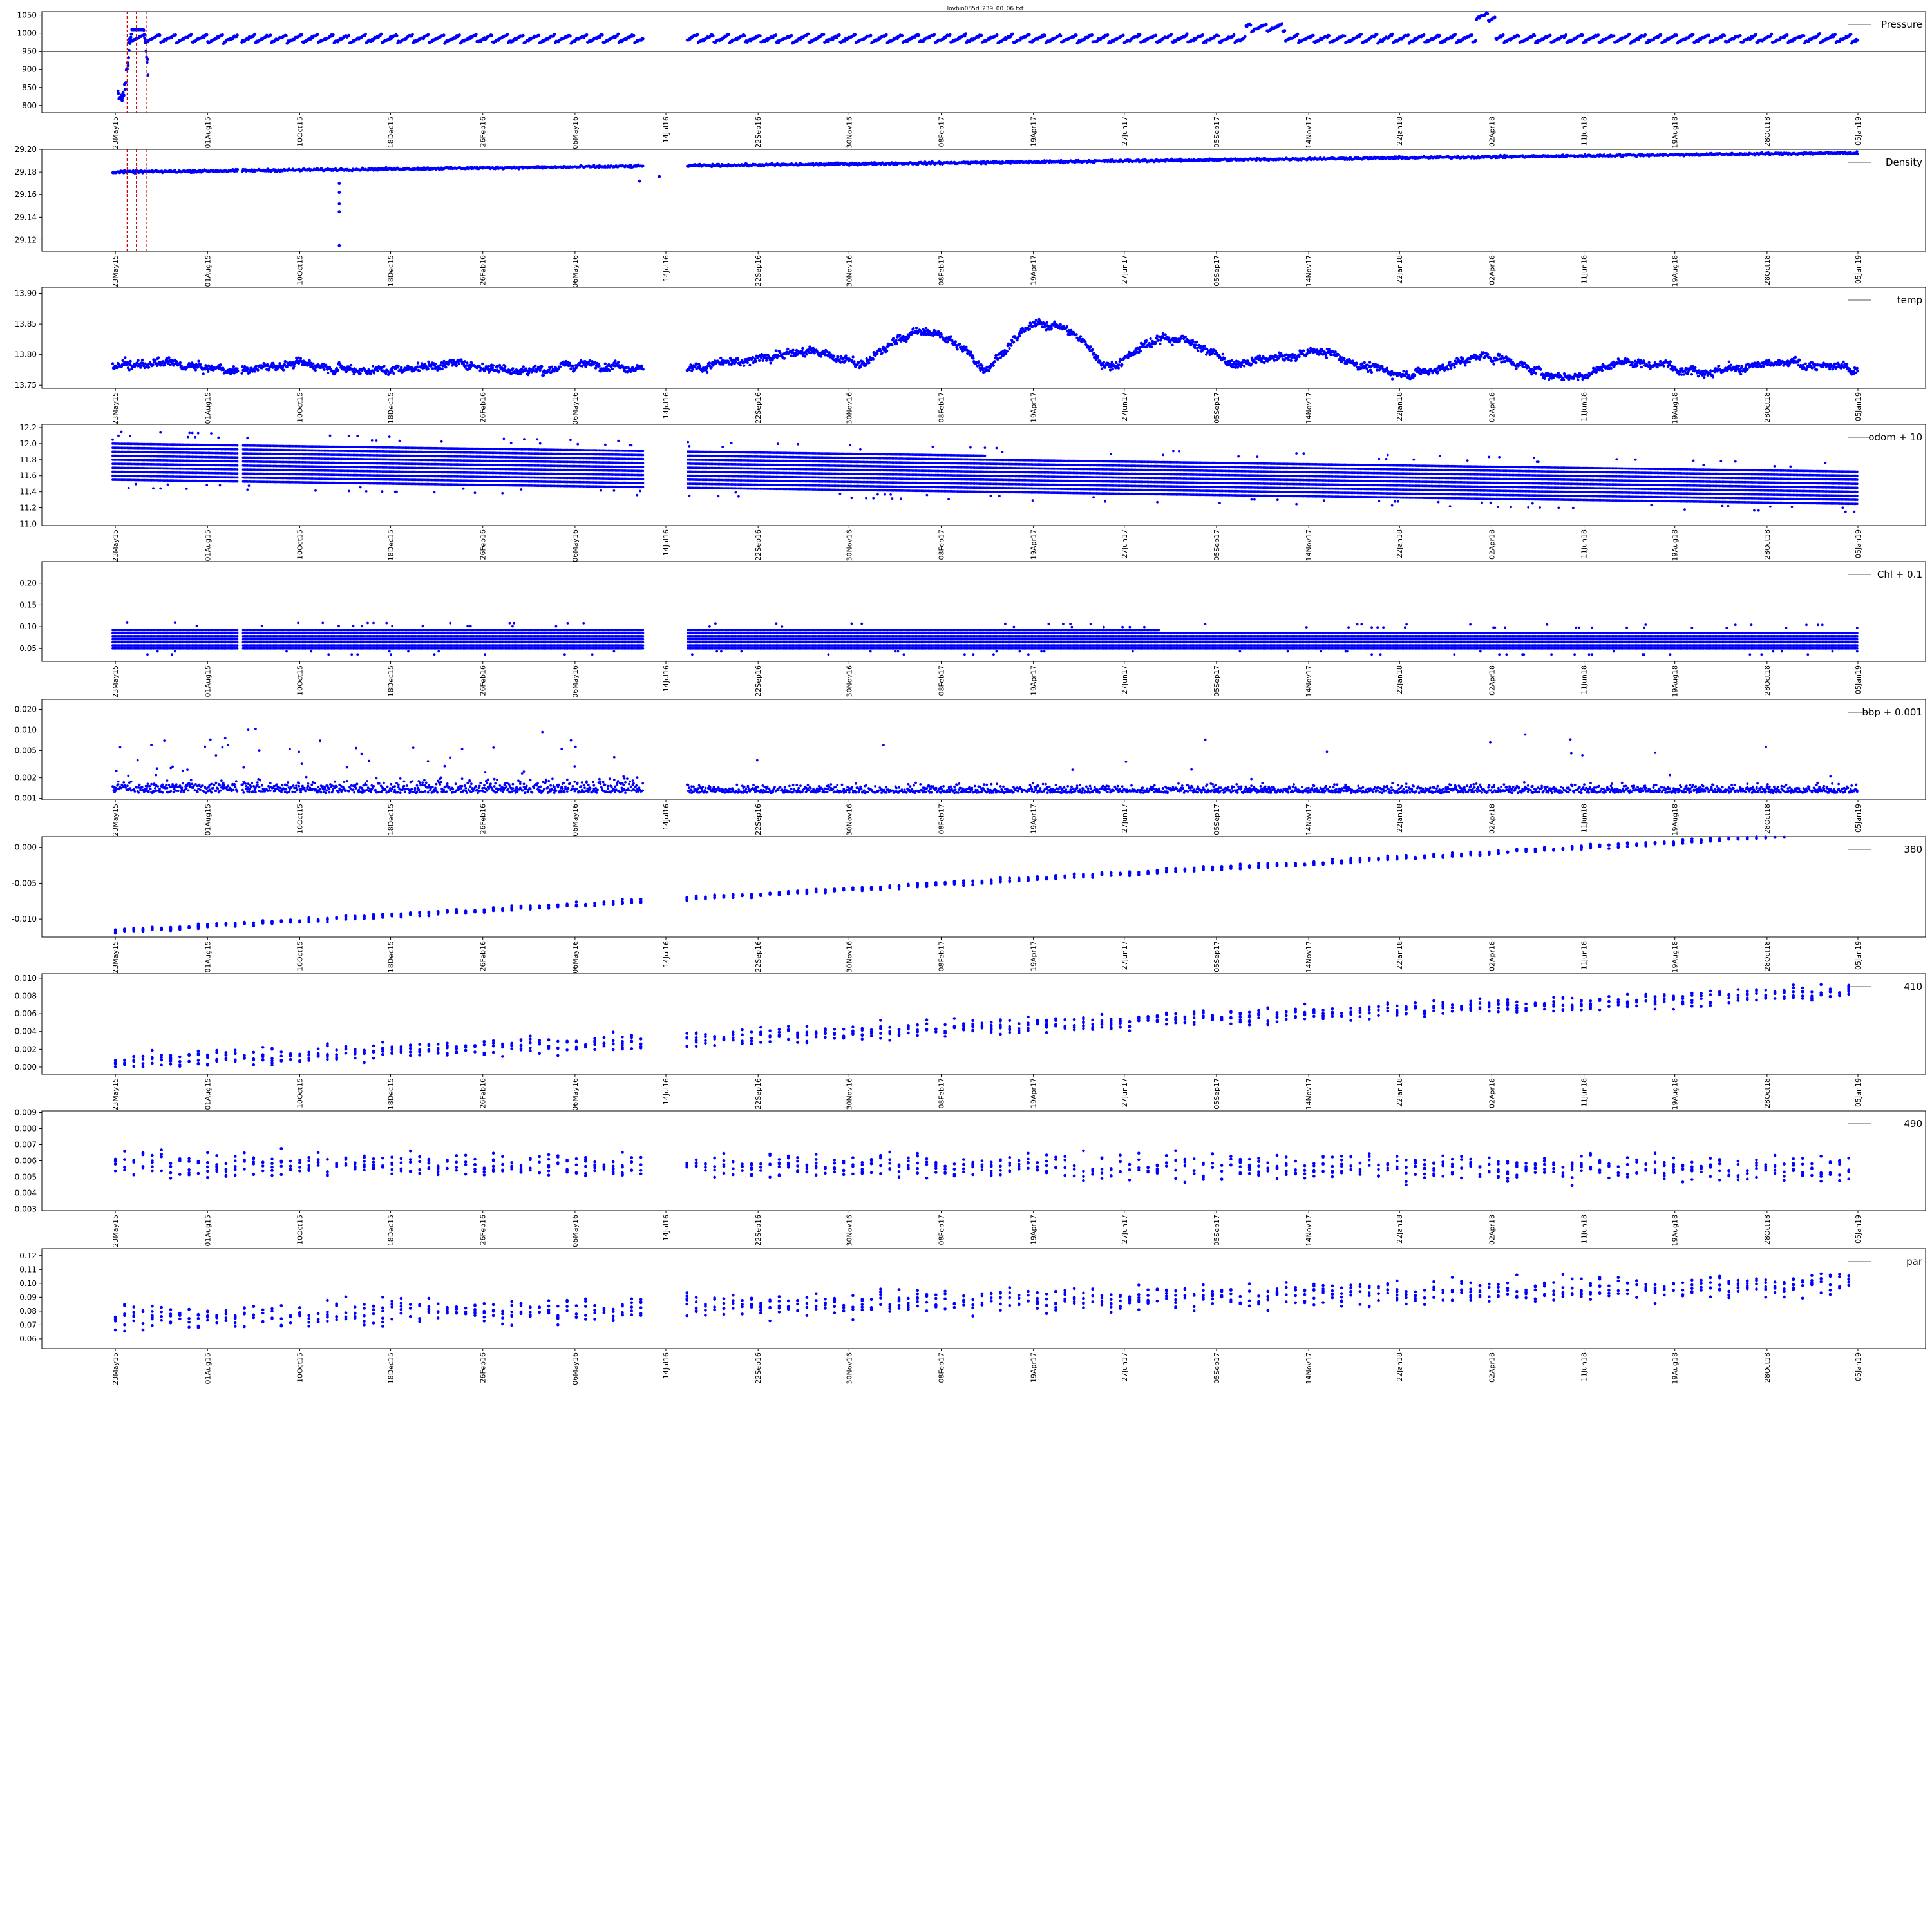 This screenshot has height=1932, width=1932. What do you see at coordinates (1400, 131) in the screenshot?
I see `x-tick-label: 22Jan18` at bounding box center [1400, 131].